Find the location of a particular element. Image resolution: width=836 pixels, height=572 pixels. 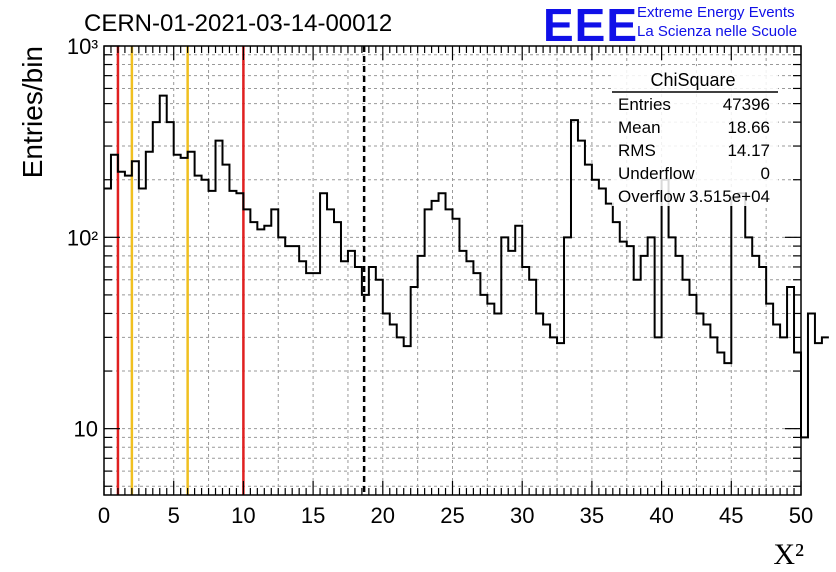

stats-box-bg is located at coordinates (695, 136).